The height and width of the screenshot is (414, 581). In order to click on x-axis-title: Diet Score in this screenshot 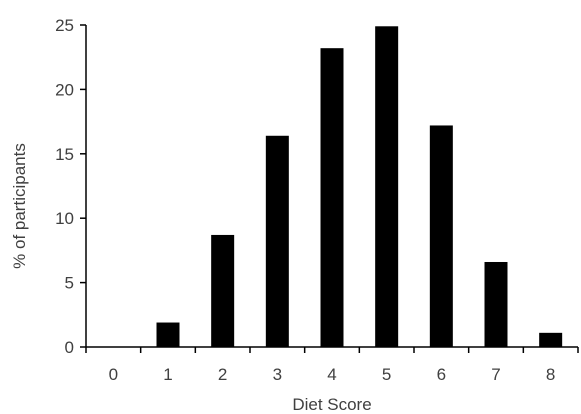, I will do `click(331, 404)`.